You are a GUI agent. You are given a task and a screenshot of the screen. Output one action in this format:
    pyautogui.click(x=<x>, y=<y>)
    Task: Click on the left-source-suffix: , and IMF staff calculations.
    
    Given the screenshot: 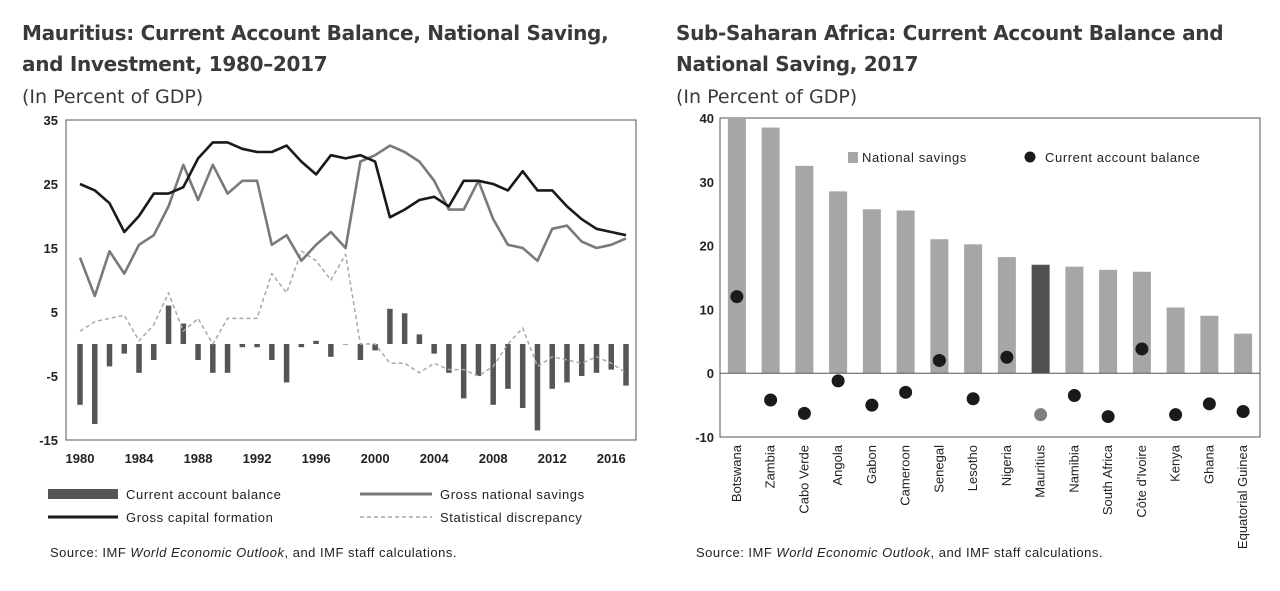 What is the action you would take?
    pyautogui.click(x=370, y=552)
    